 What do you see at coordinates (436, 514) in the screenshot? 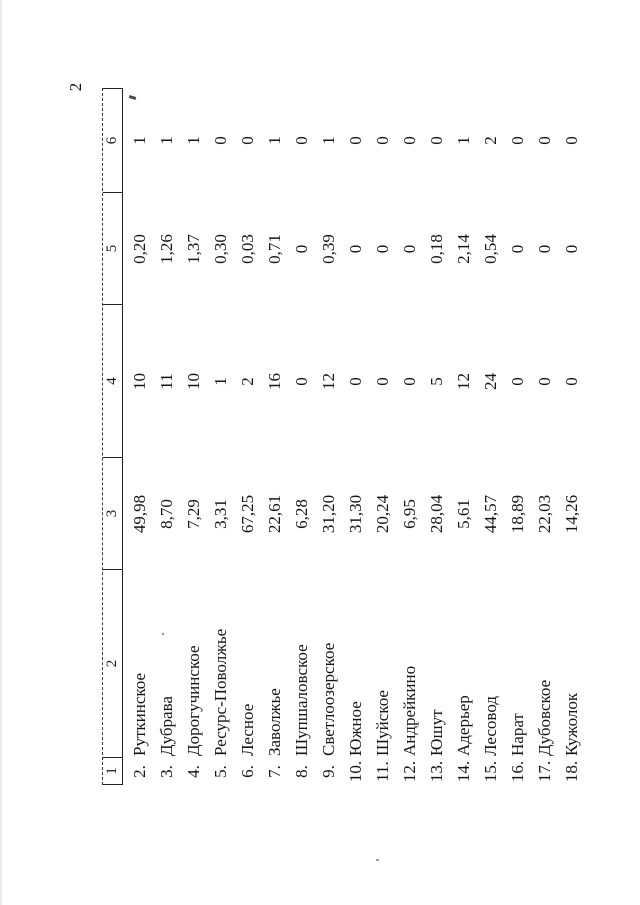
I see `col3-value-cell: 28,04` at bounding box center [436, 514].